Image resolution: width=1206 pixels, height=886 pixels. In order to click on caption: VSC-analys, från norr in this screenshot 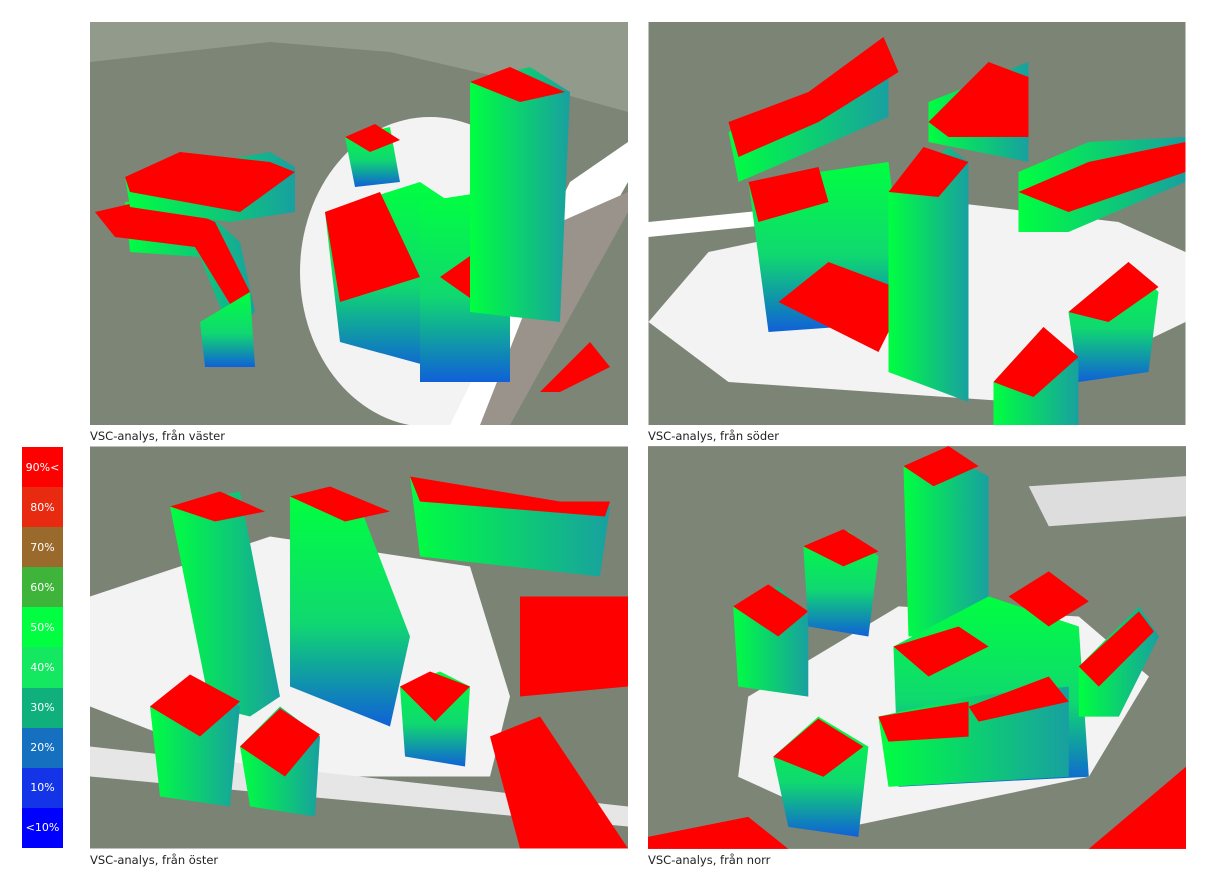, I will do `click(709, 860)`.